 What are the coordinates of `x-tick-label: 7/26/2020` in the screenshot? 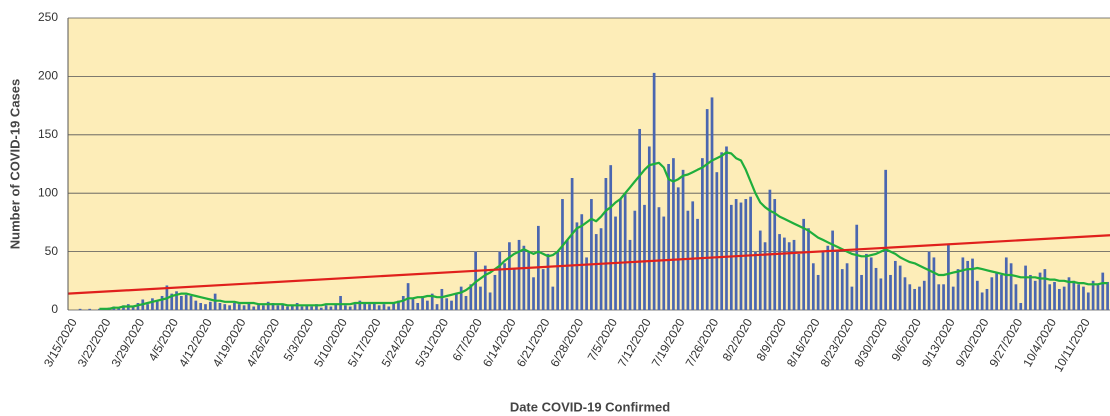 It's located at (702, 343).